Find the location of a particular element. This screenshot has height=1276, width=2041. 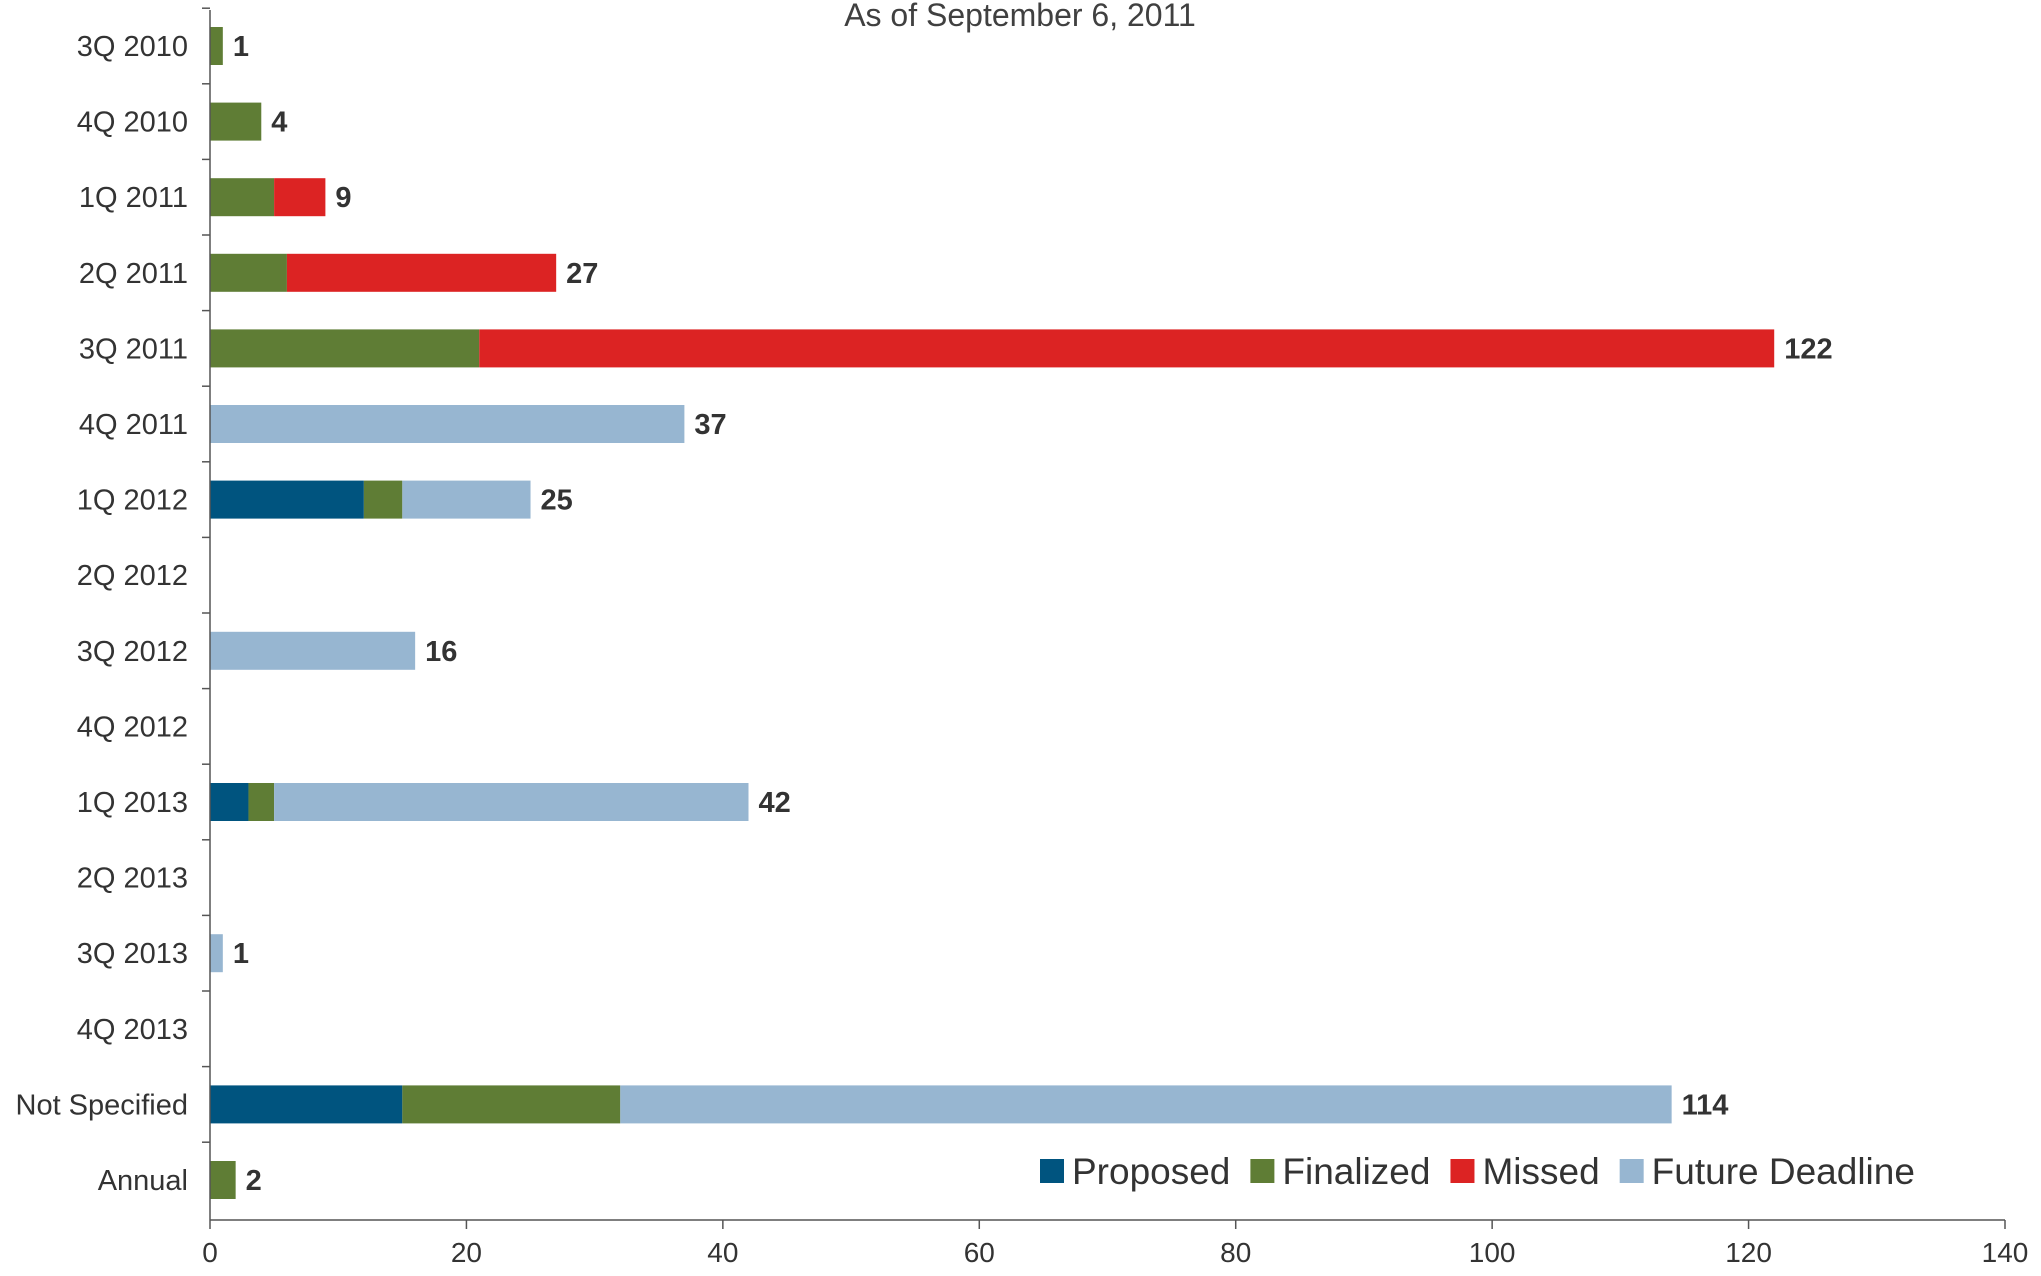

legend-label-proposed: Proposed is located at coordinates (1151, 1171).